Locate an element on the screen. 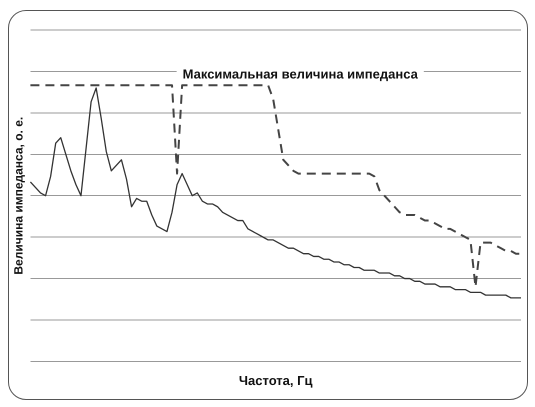  y-axis-title: Величина импеданса, о. е. is located at coordinates (19, 195).